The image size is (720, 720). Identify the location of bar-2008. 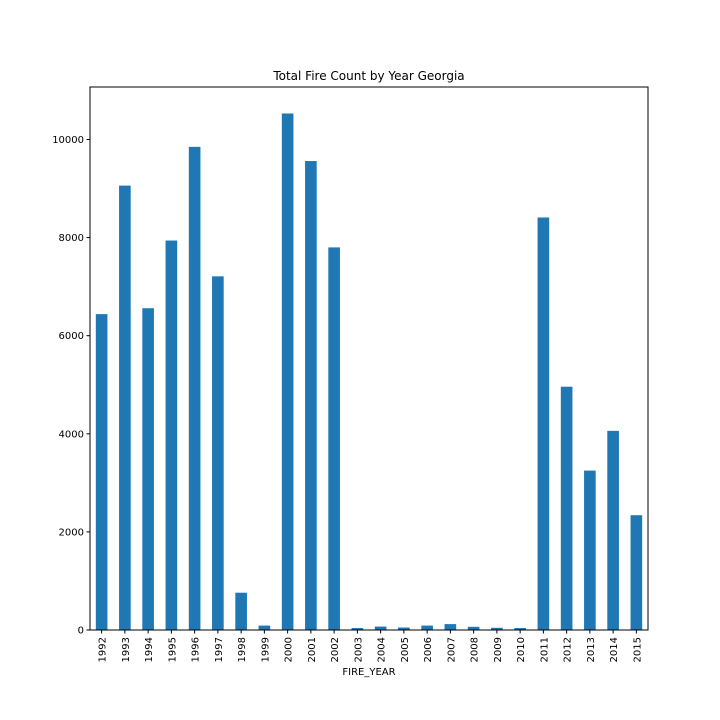
(473, 628).